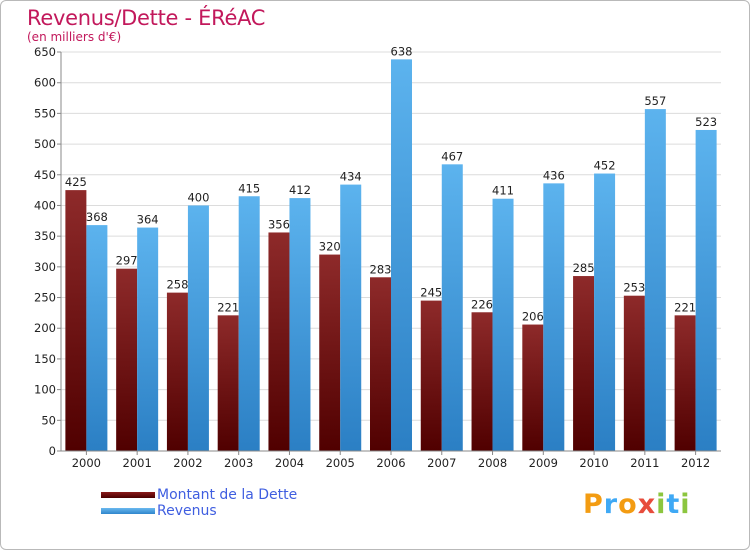 This screenshot has width=750, height=550. Describe the element at coordinates (97, 338) in the screenshot. I see `bar-revenus-2000` at that location.